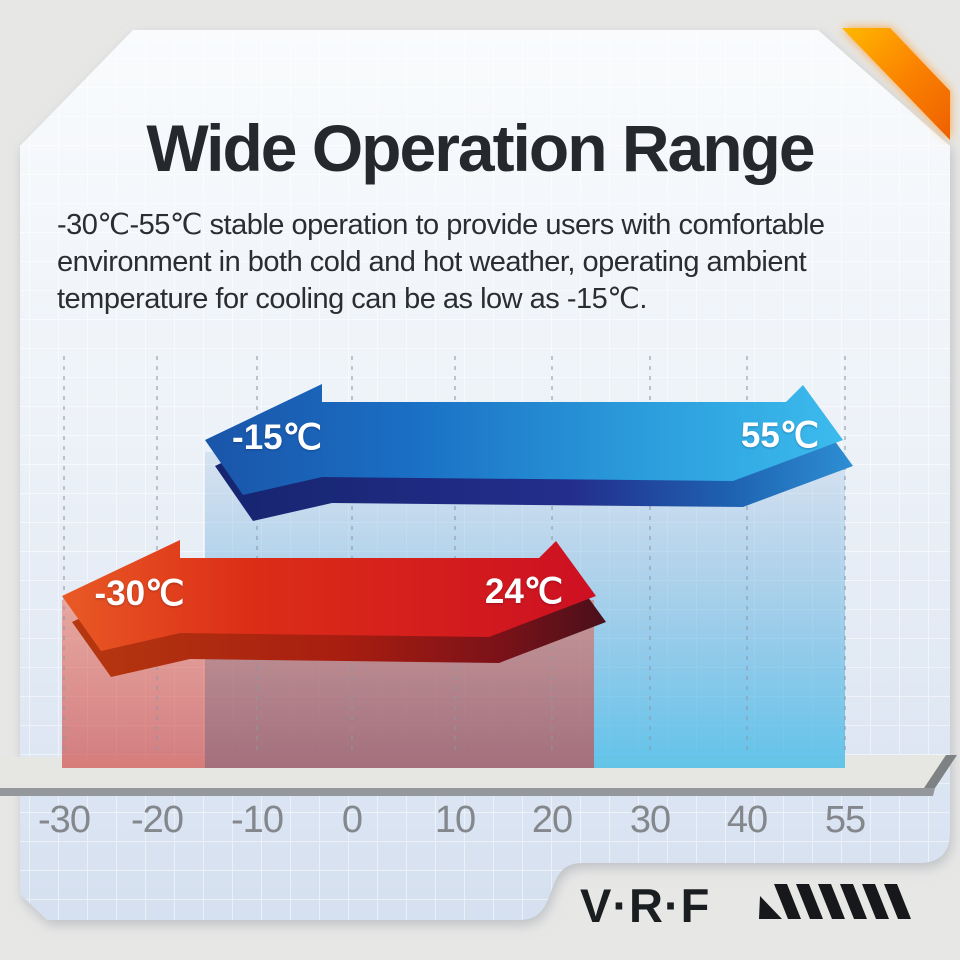 This screenshot has height=960, width=960. Describe the element at coordinates (64, 820) in the screenshot. I see `axis-tick-label: -30` at that location.